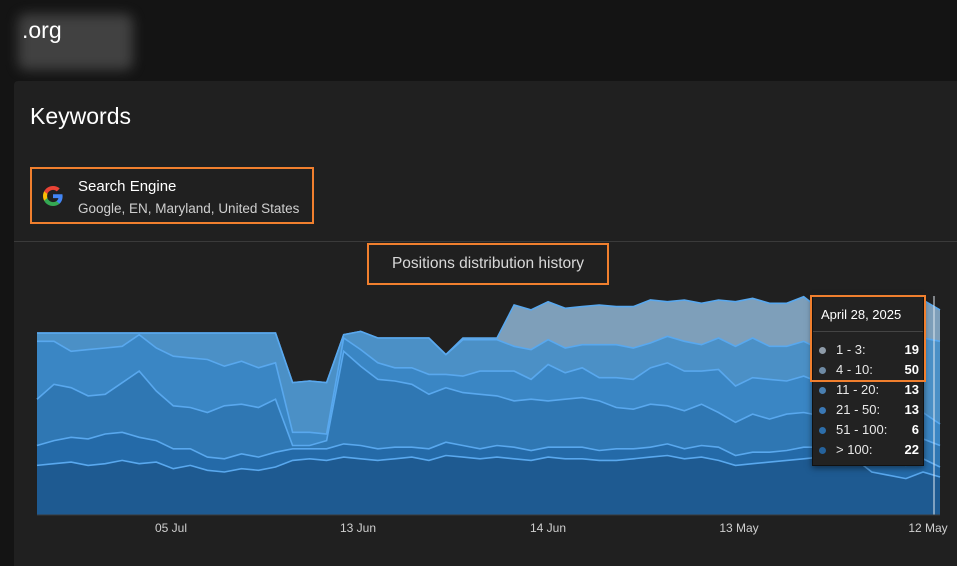  What do you see at coordinates (75, 42) in the screenshot?
I see `blurred-site-name` at bounding box center [75, 42].